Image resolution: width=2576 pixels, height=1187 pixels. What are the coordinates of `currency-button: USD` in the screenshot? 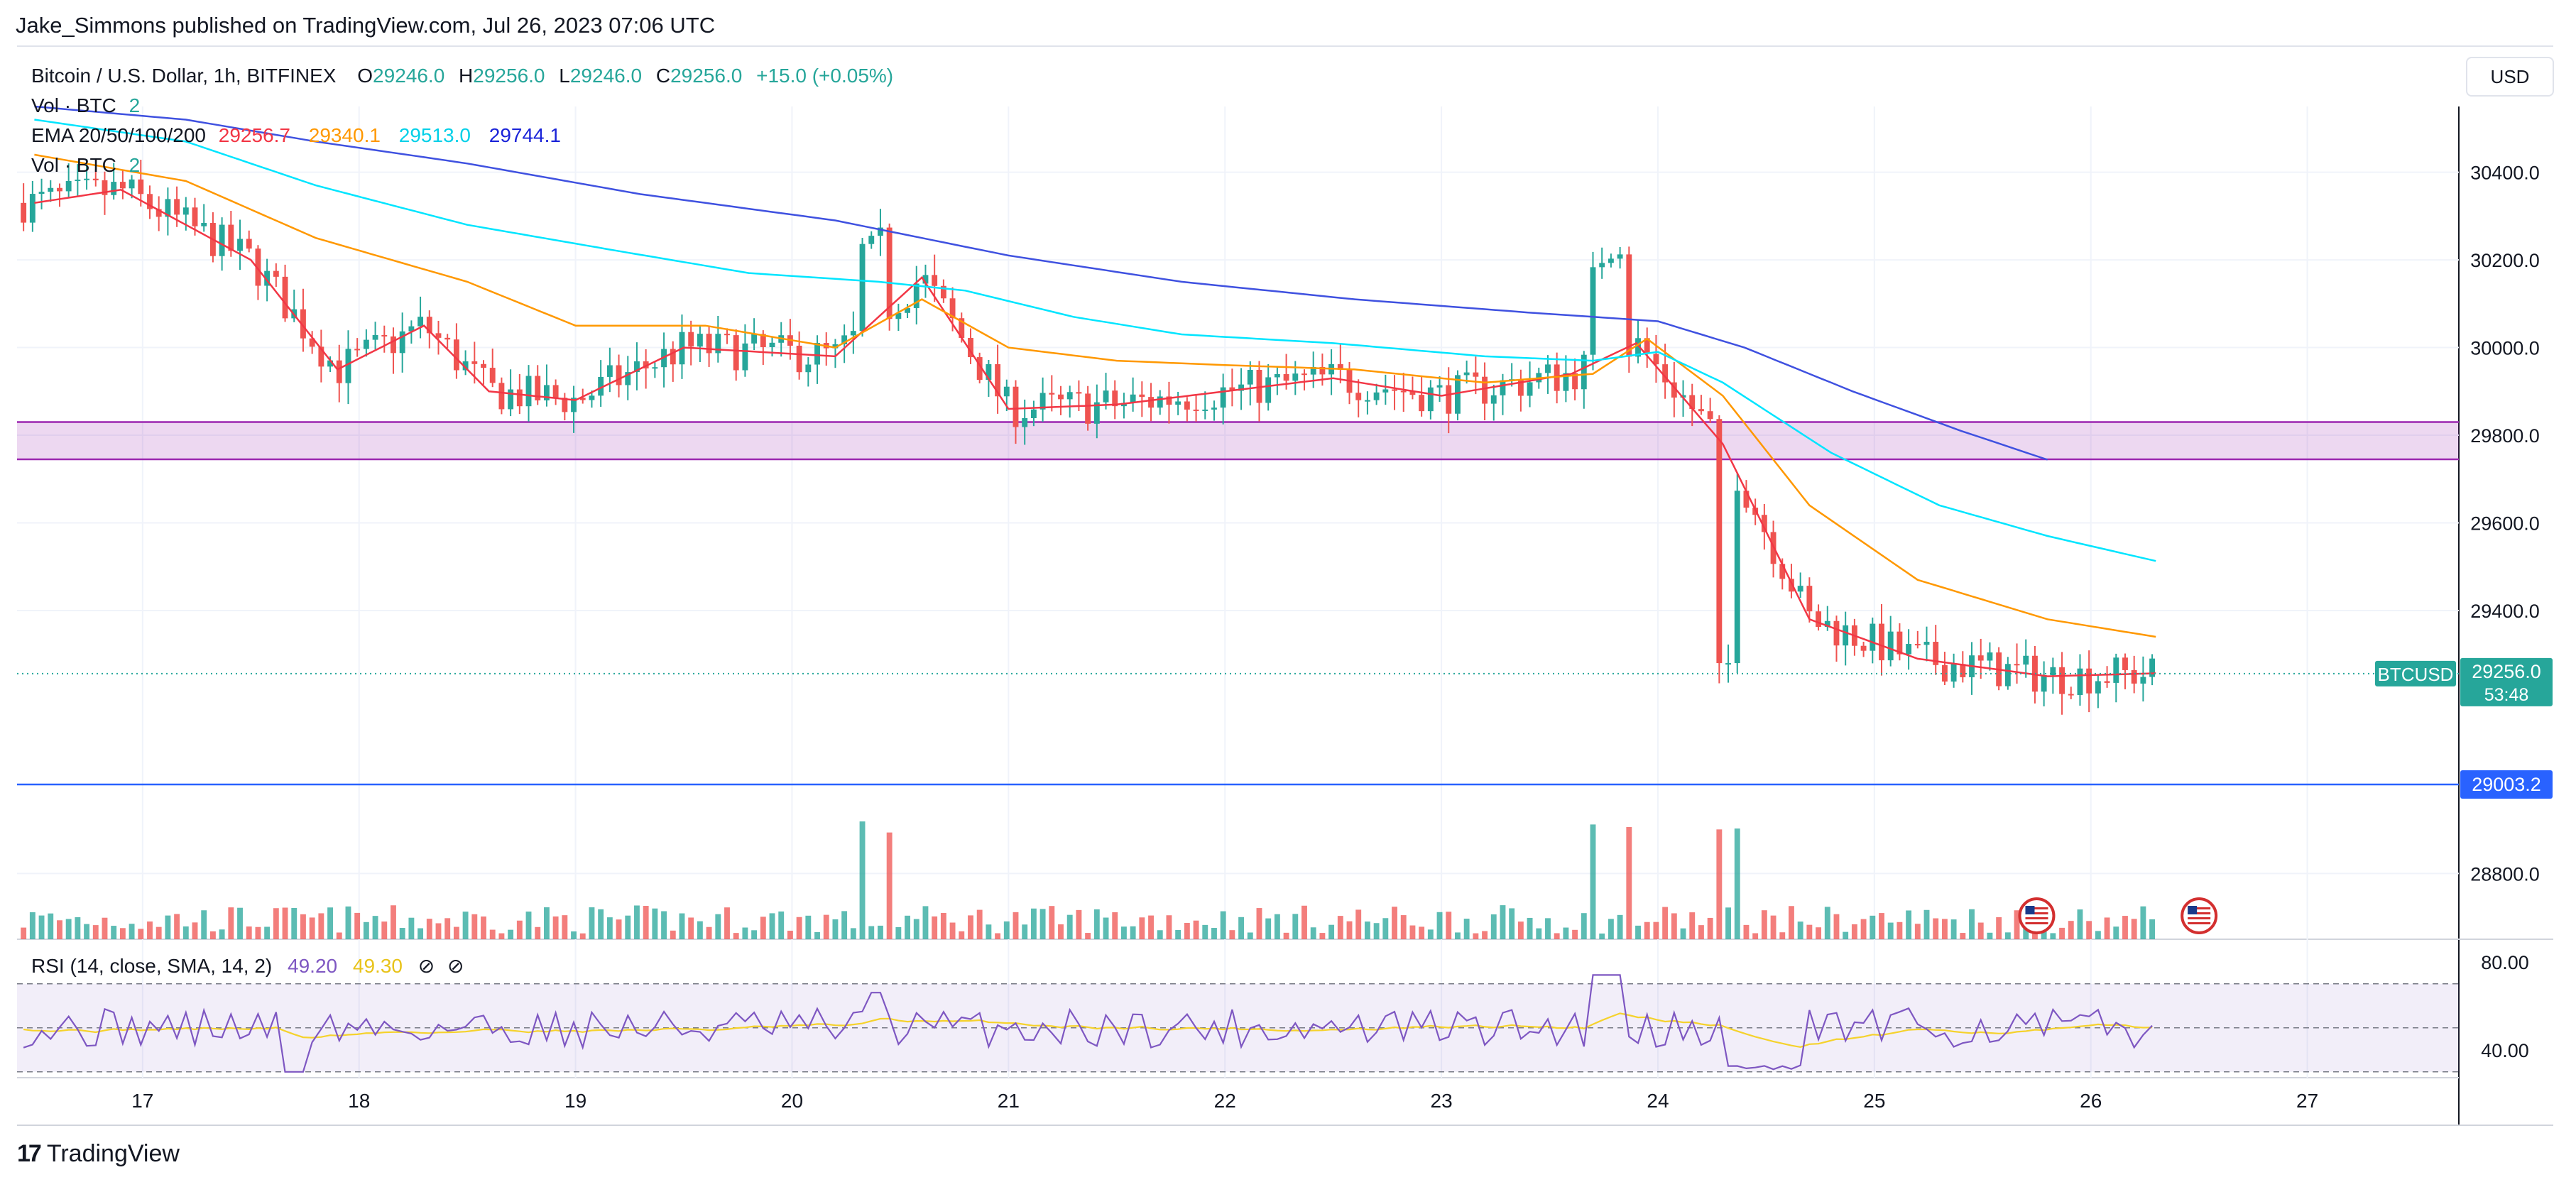 It's located at (2510, 77).